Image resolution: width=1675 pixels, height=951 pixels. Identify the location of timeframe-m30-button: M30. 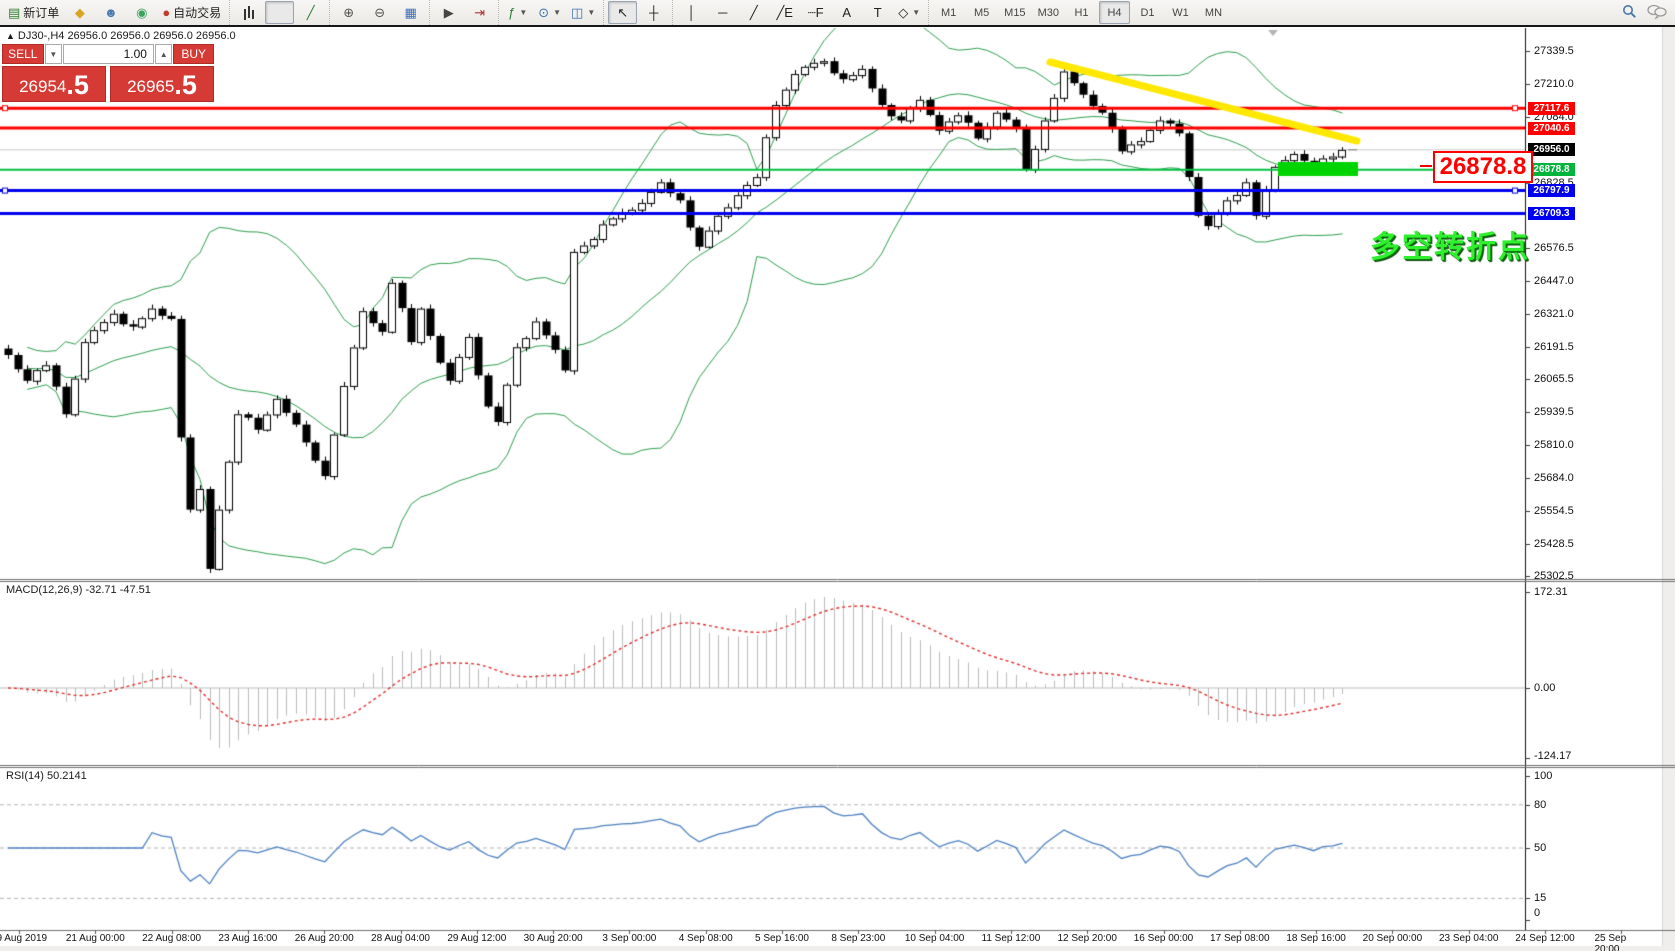
(1048, 12).